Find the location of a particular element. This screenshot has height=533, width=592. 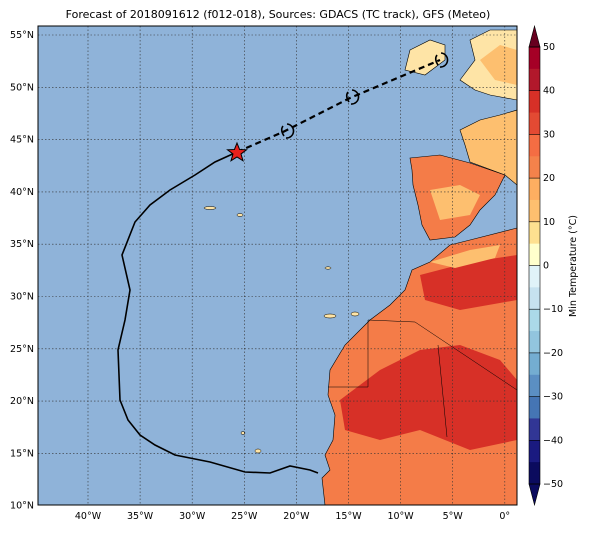

lat-label: 20°N is located at coordinates (22, 401).